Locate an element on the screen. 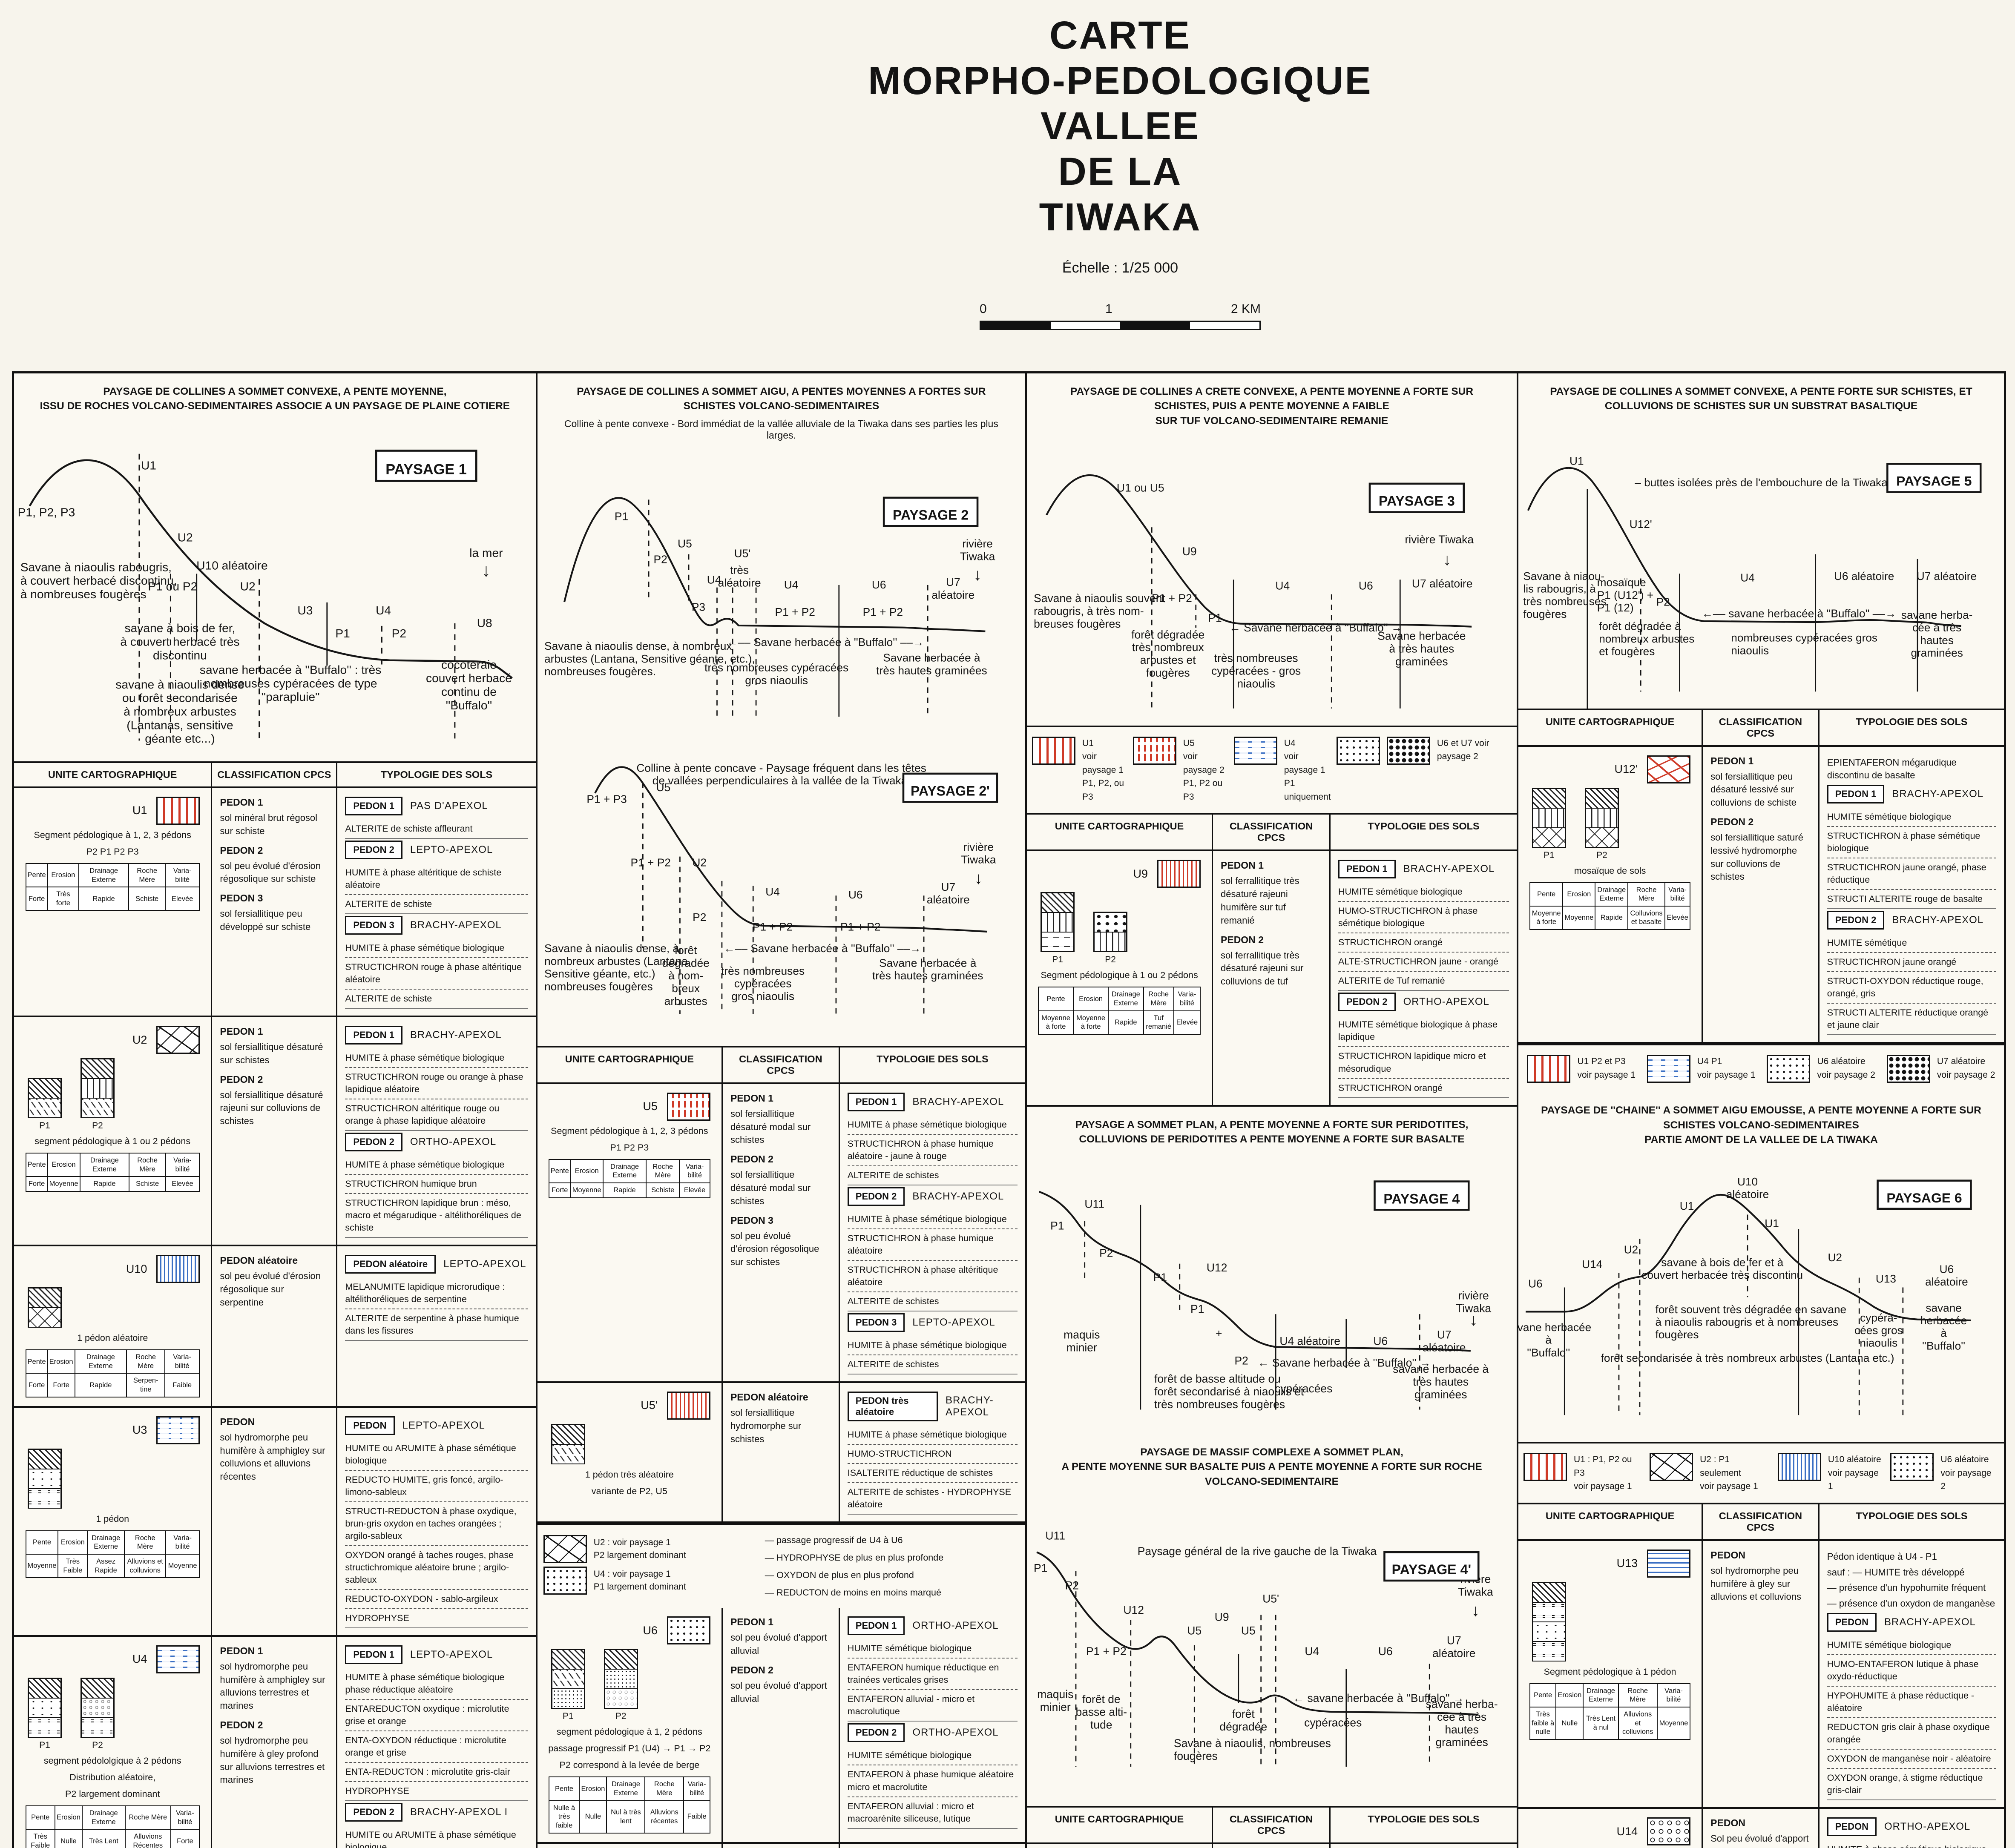  map-title-line: CARTE is located at coordinates (1120, 35).